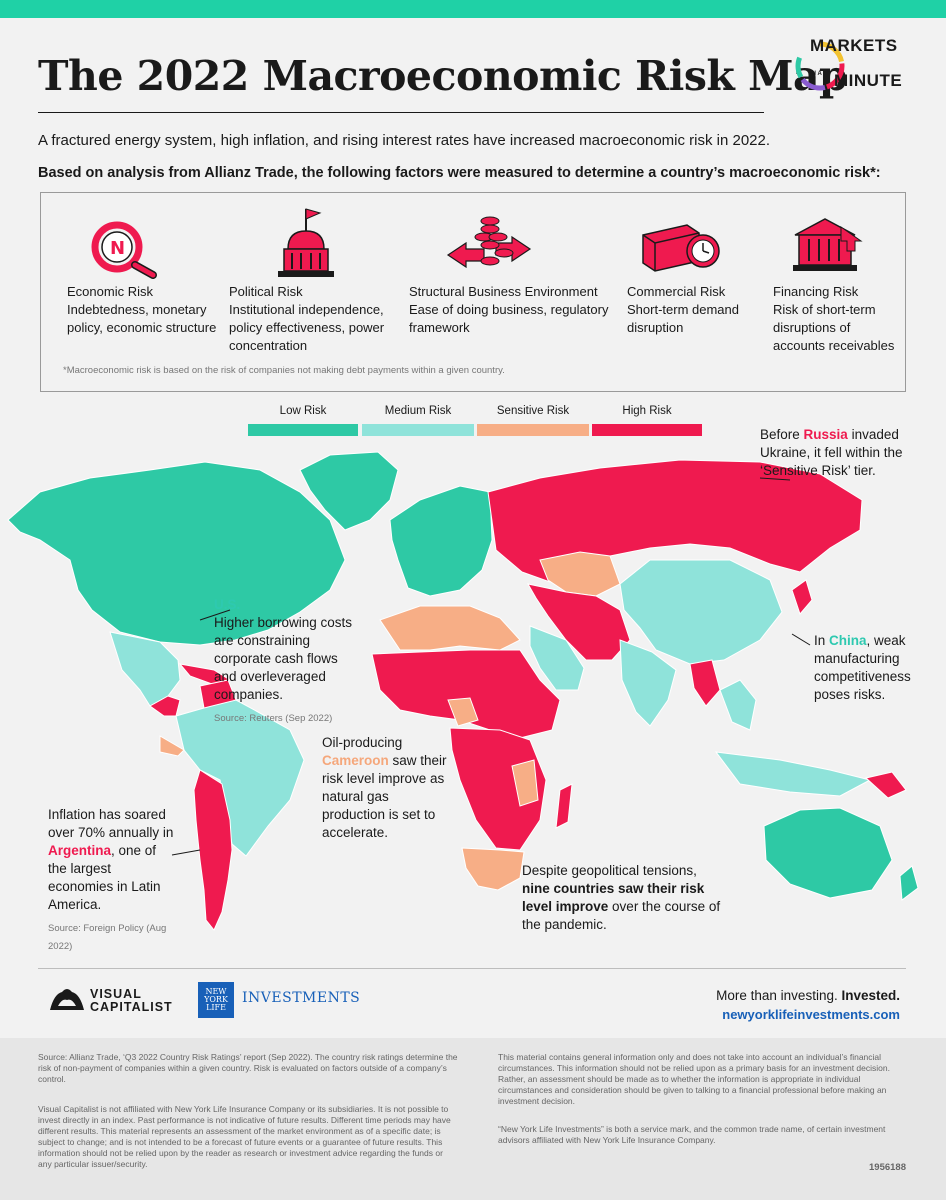 The width and height of the screenshot is (946, 1200). I want to click on region-se-asia, so click(738, 705).